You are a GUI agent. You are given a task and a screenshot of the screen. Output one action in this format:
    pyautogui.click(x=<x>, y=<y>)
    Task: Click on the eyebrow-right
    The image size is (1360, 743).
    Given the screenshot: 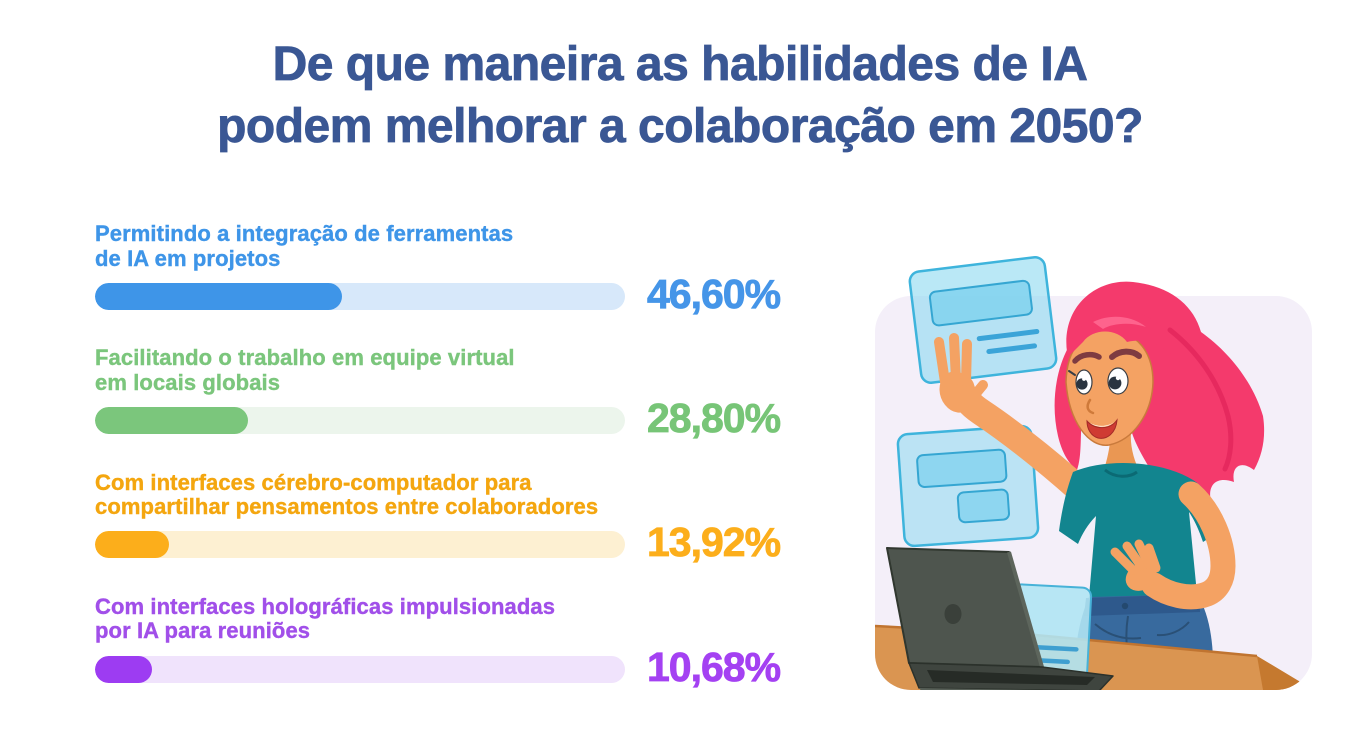 What is the action you would take?
    pyautogui.click(x=1125, y=354)
    